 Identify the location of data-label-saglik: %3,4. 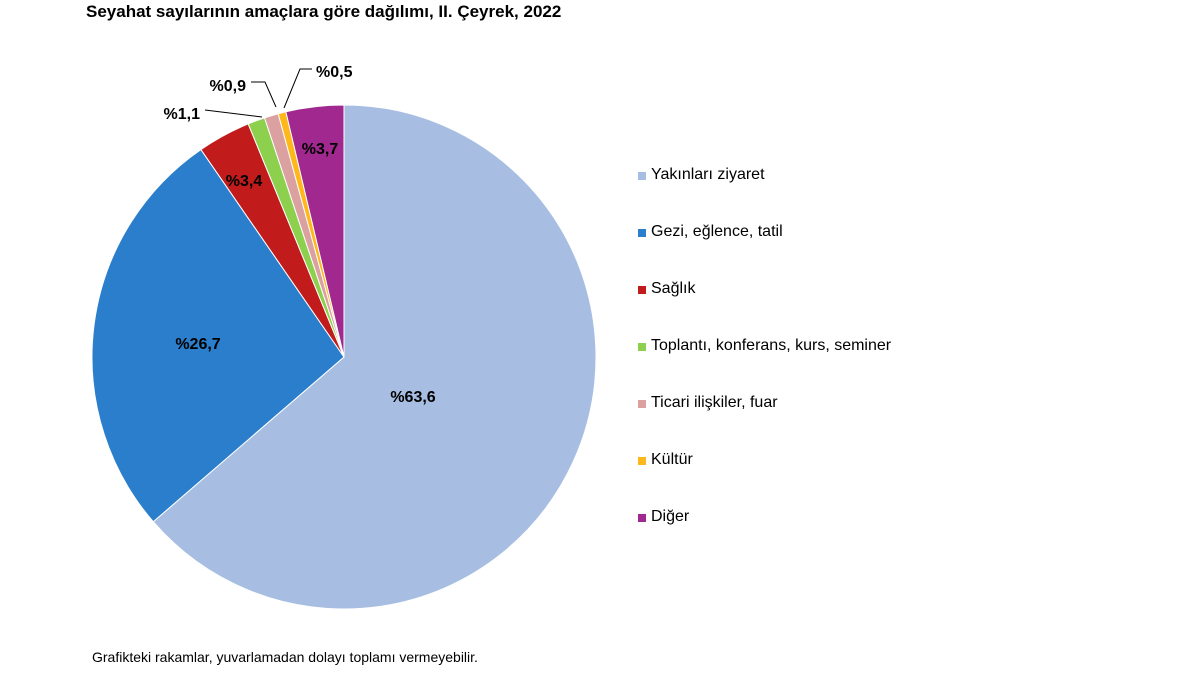
(244, 181).